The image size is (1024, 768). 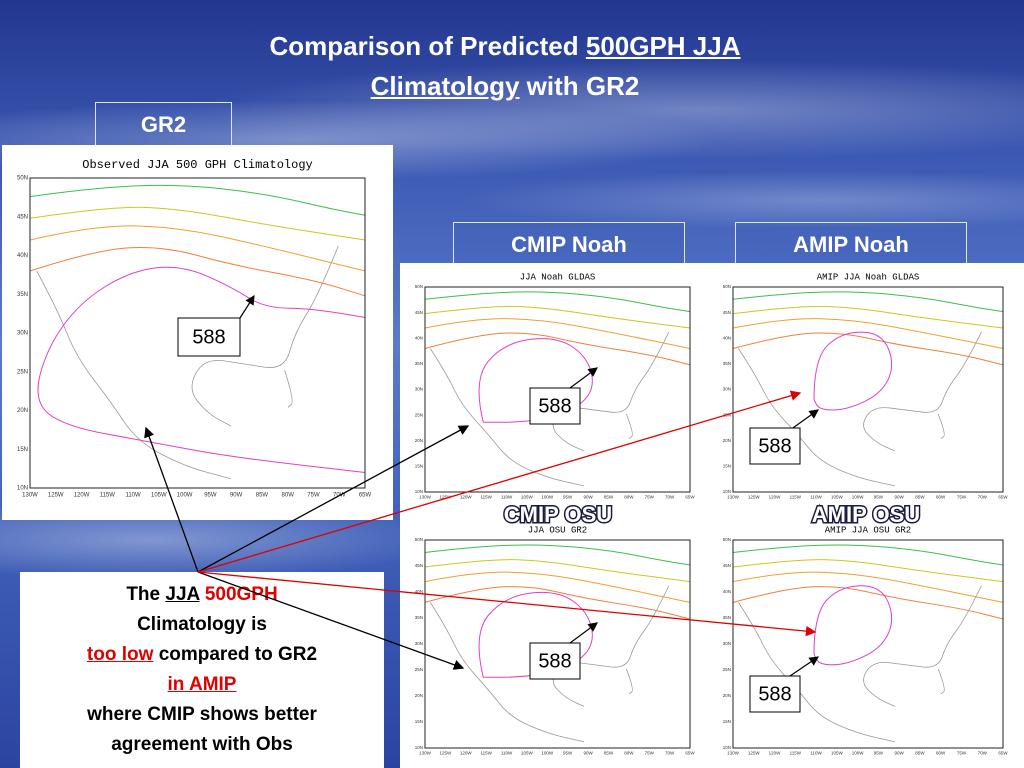 I want to click on label: AMIP Noah, so click(x=851, y=244).